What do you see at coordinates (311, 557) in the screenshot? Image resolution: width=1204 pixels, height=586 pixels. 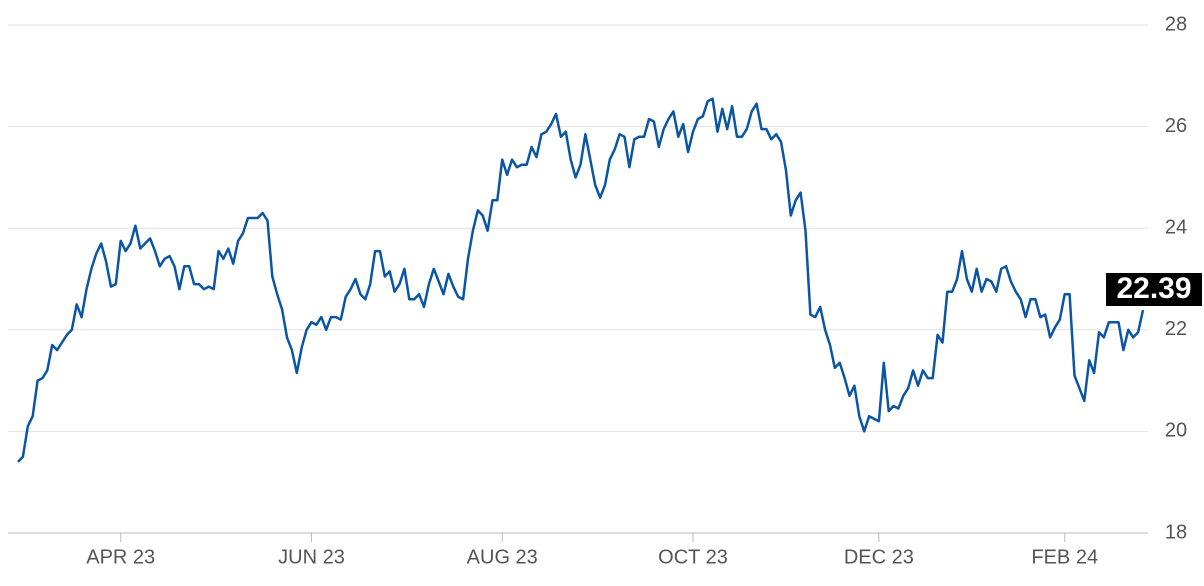 I see `x-tick-label: JUN 23` at bounding box center [311, 557].